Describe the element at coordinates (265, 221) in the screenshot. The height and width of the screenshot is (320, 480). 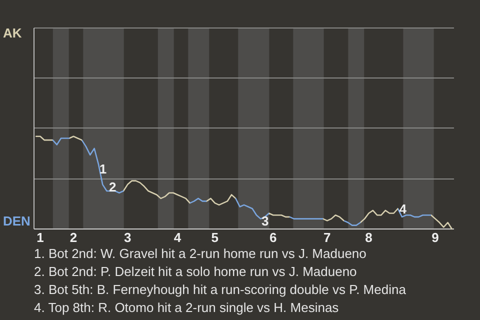
I see `annotation: 3` at that location.